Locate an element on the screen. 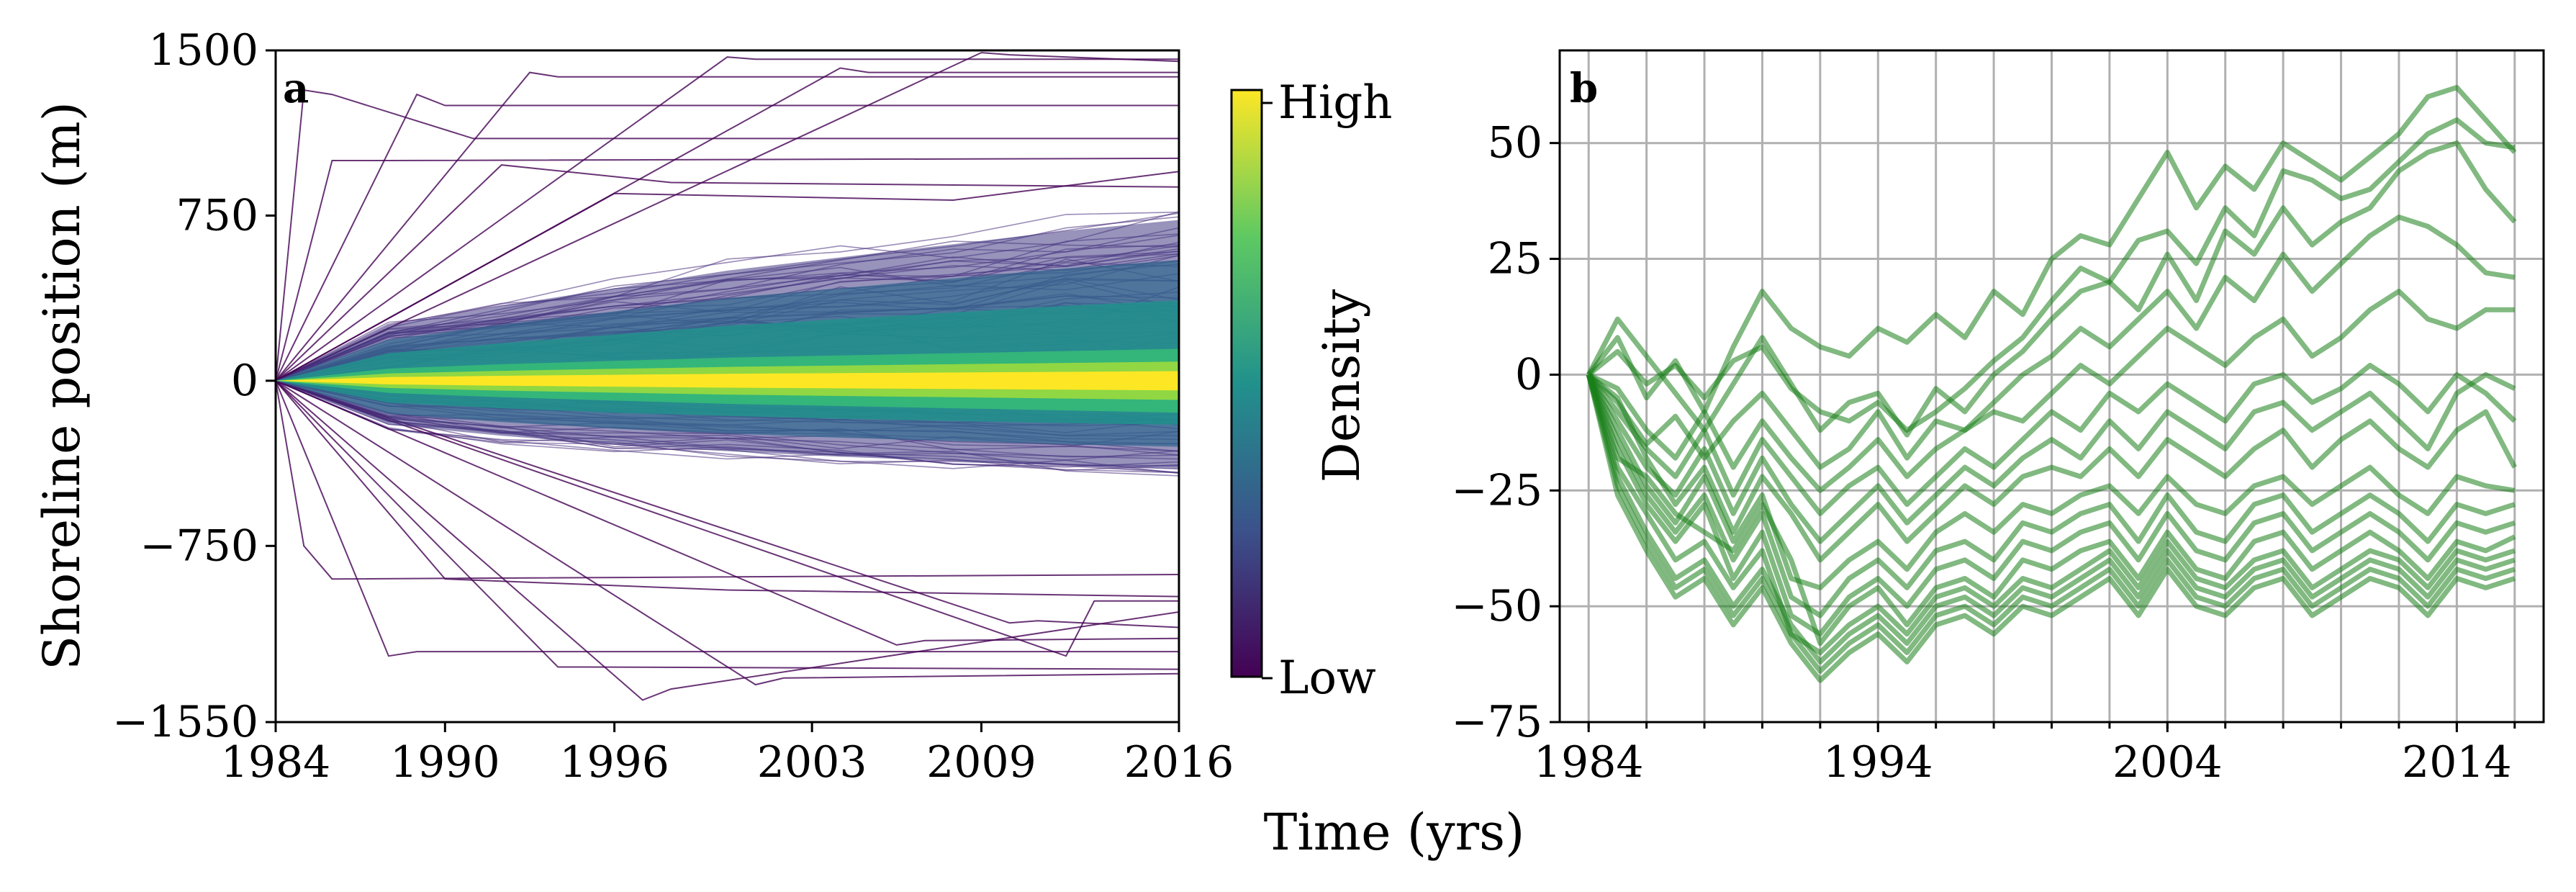  x-tick-label: 2016 is located at coordinates (1179, 762).